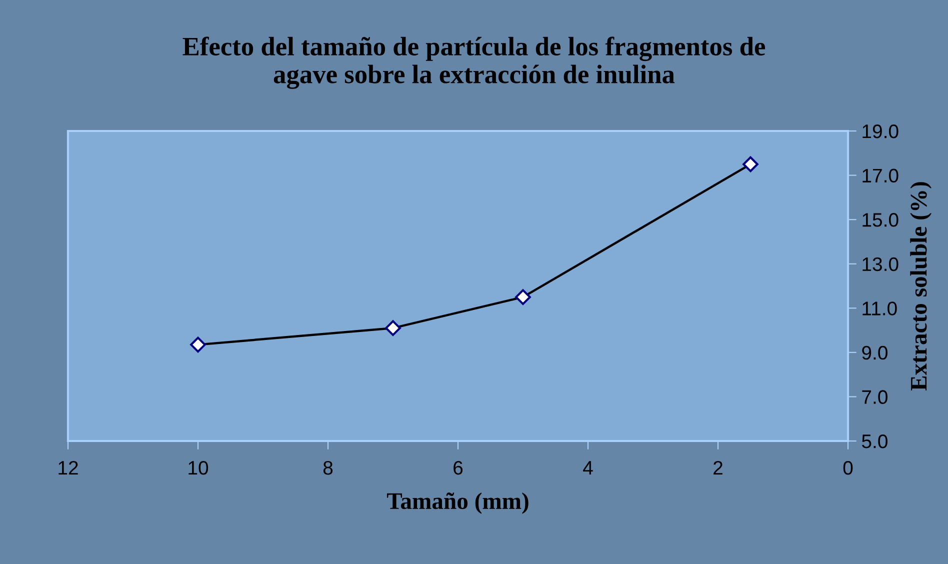  What do you see at coordinates (198, 467) in the screenshot?
I see `x-tick-label: 10` at bounding box center [198, 467].